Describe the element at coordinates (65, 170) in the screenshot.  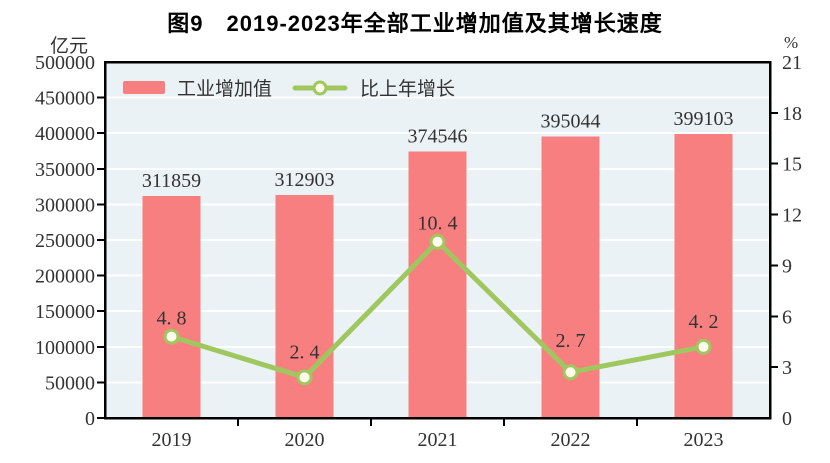
I see `left-axis-tick-label: 350000` at that location.